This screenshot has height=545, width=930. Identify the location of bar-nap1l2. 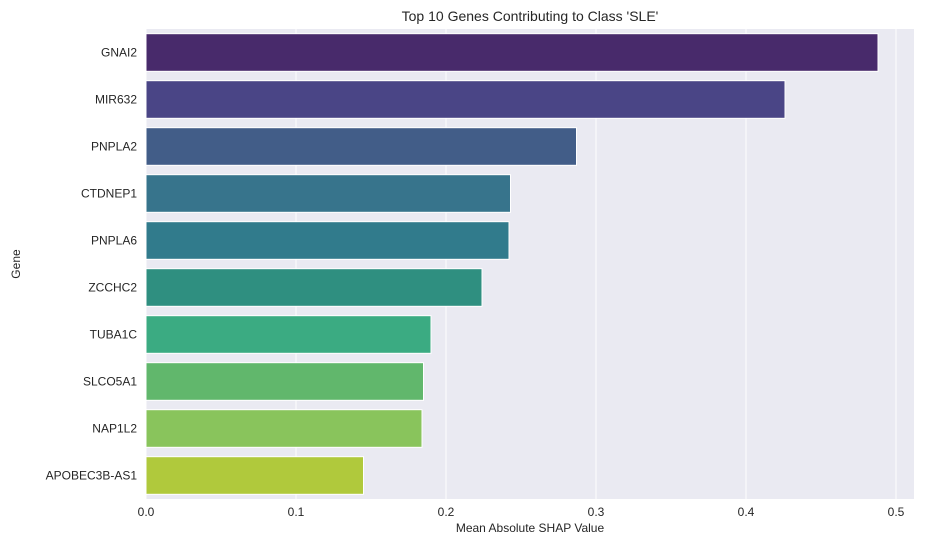
(284, 428).